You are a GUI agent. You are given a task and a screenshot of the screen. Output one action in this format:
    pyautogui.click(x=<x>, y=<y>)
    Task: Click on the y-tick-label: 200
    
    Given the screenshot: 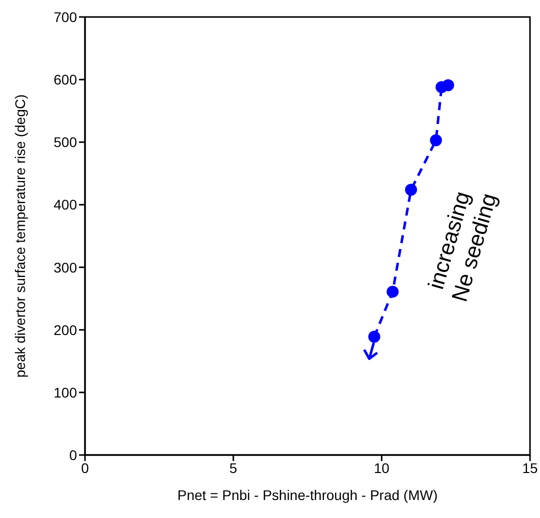 What is the action you would take?
    pyautogui.click(x=66, y=330)
    